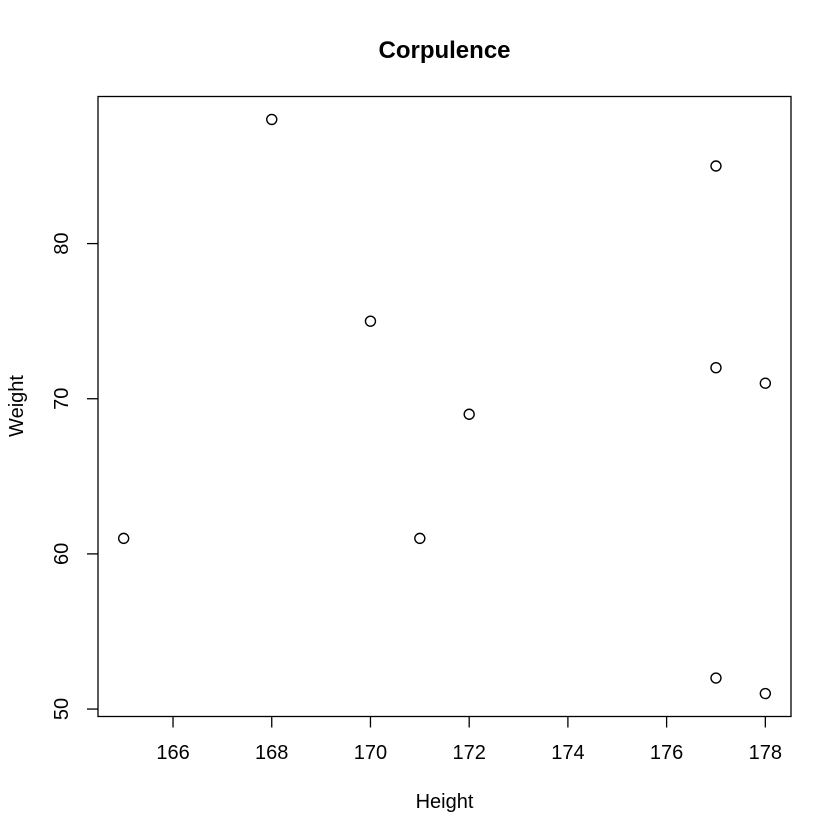 This screenshot has width=840, height=840. I want to click on y-axis-label: Weight, so click(17, 406).